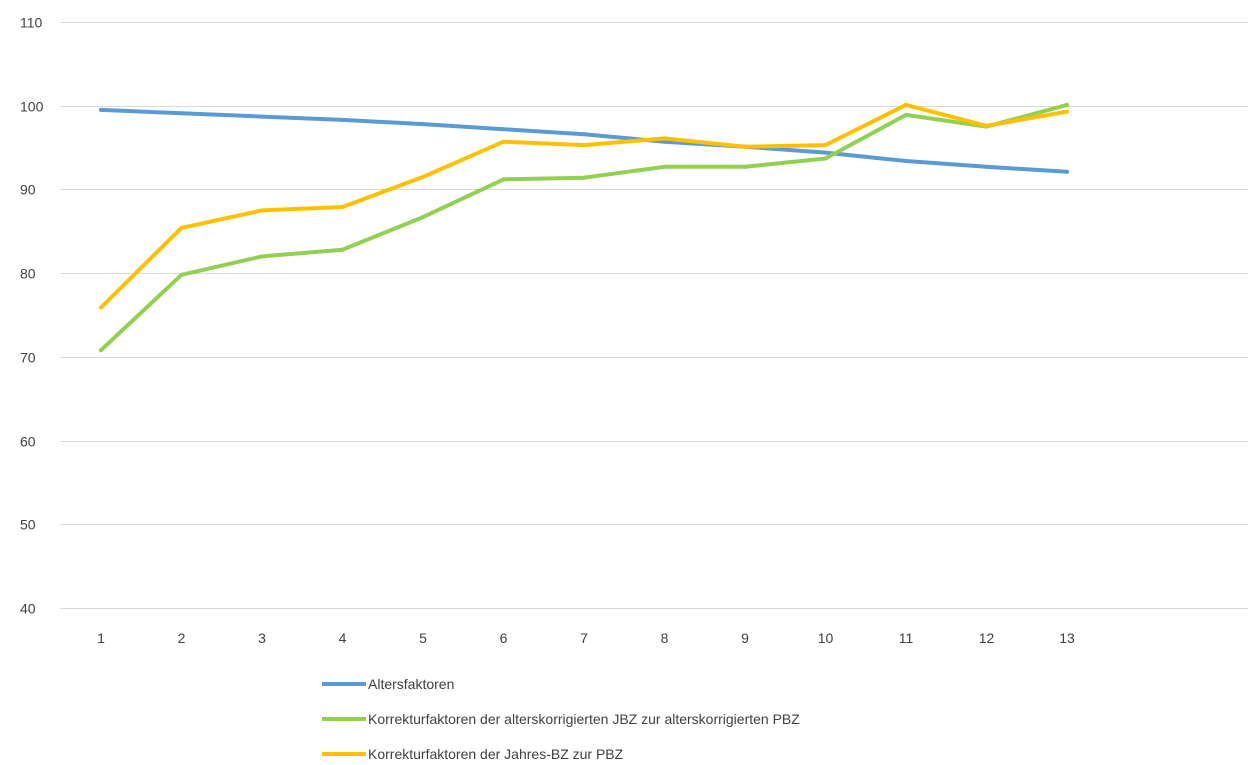 This screenshot has width=1249, height=765. I want to click on y-tick-label-70: 70, so click(28, 358).